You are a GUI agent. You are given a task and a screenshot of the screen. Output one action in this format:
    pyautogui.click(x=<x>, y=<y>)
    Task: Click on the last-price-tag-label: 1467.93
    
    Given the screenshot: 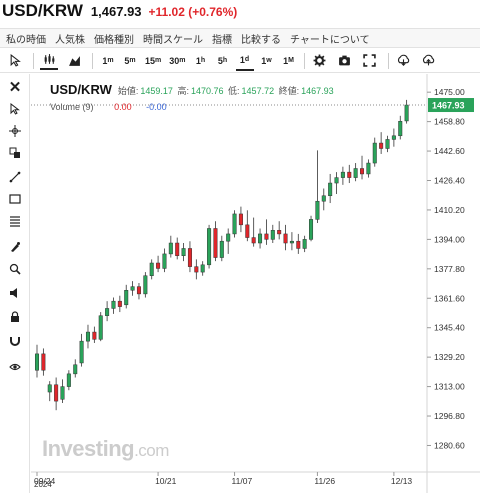 What is the action you would take?
    pyautogui.click(x=448, y=106)
    